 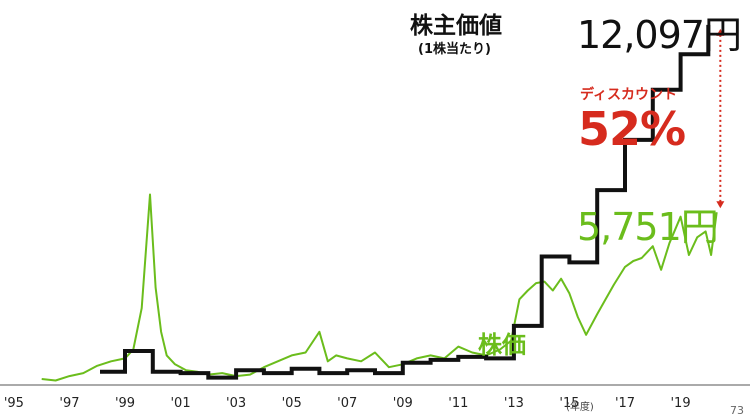 I want to click on x-tick-label: '07, so click(x=347, y=403).